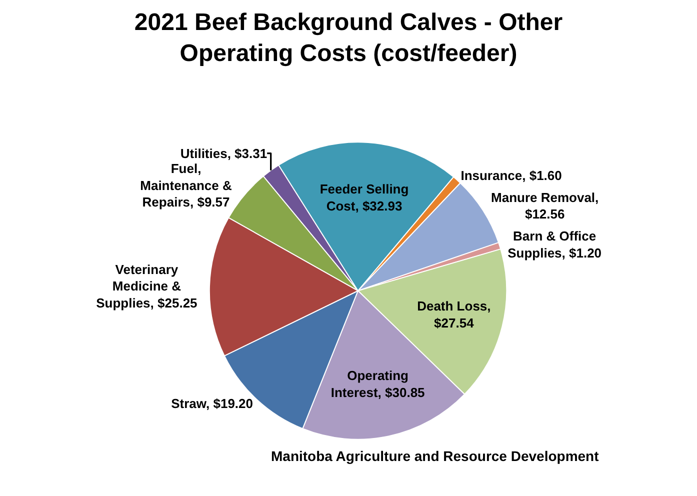 The width and height of the screenshot is (697, 496). What do you see at coordinates (224, 153) in the screenshot?
I see `slice-label: Utilities, $3.31` at bounding box center [224, 153].